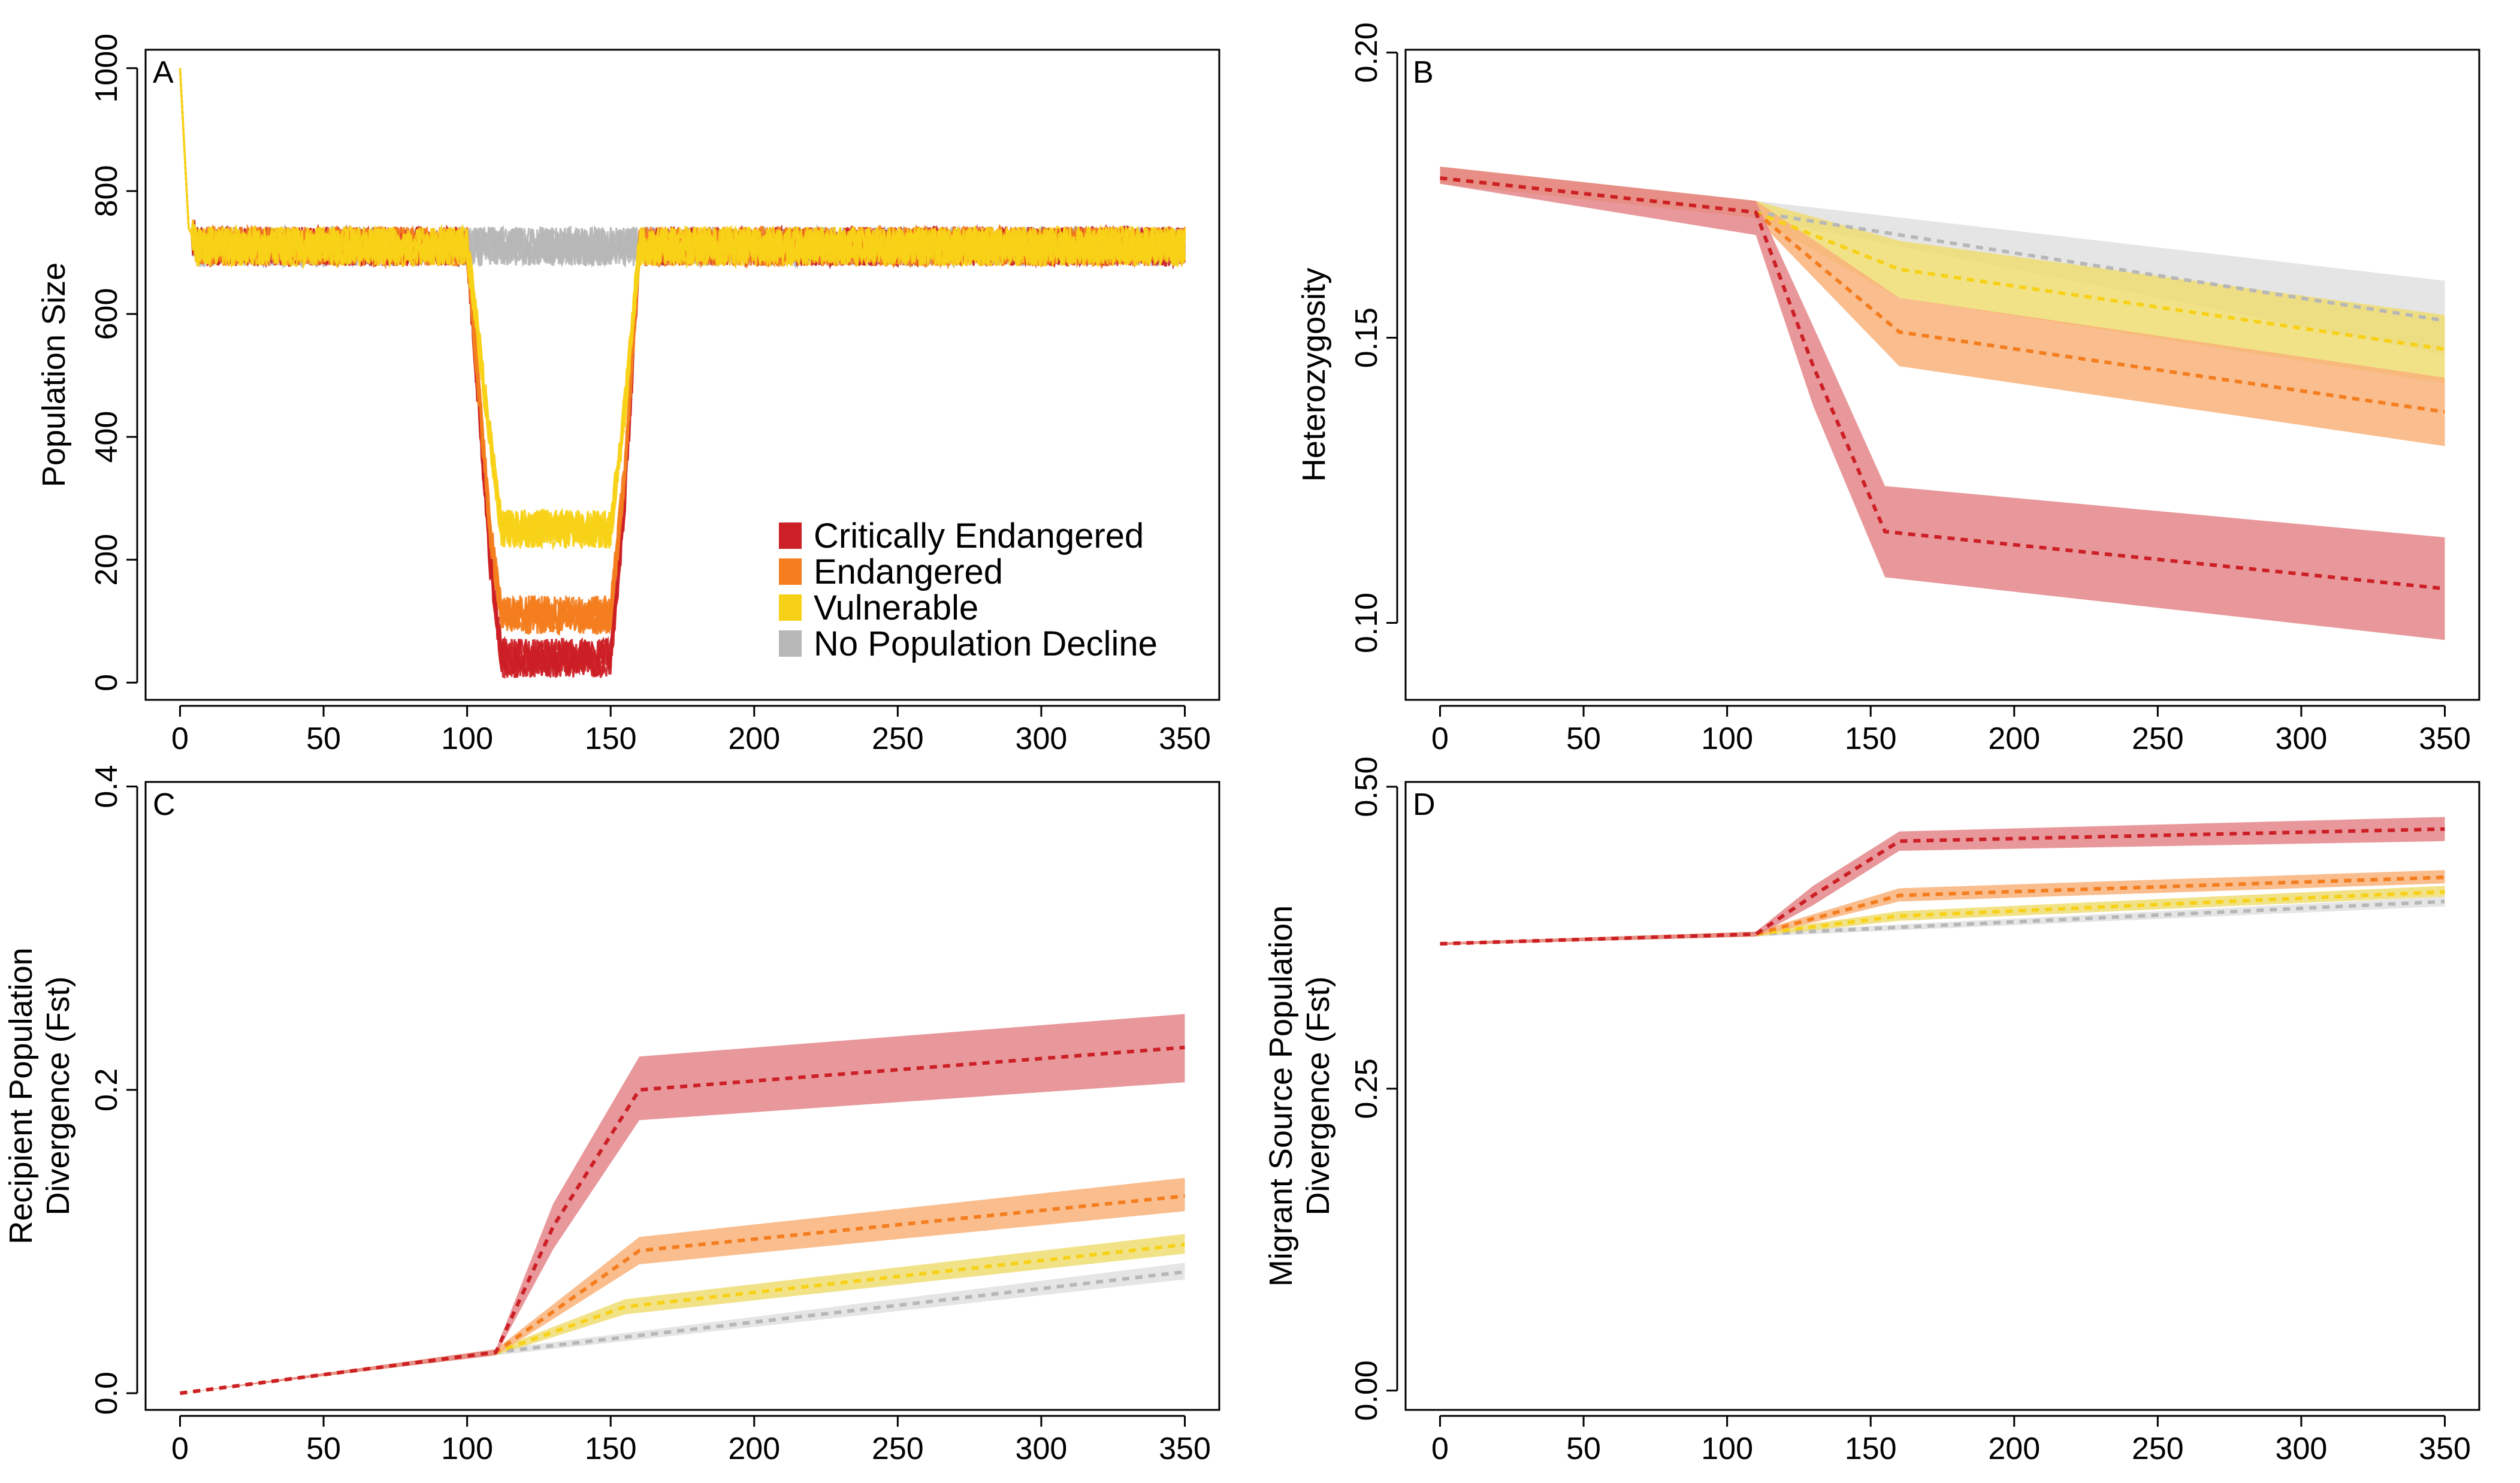 The height and width of the screenshot is (1483, 2520). Describe the element at coordinates (791, 571) in the screenshot. I see `legend-swatch-endangered` at that location.